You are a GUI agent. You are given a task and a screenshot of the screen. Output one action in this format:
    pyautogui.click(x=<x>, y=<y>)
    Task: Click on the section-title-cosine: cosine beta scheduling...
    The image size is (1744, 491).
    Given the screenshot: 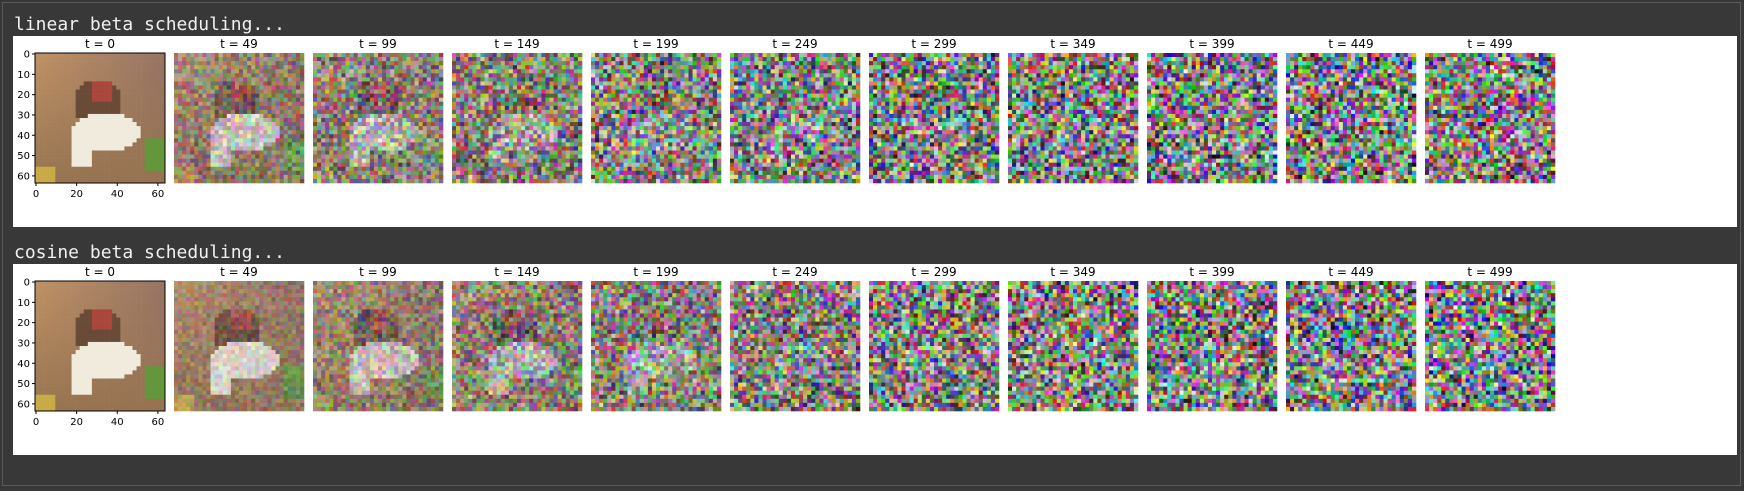 What is the action you would take?
    pyautogui.click(x=149, y=253)
    